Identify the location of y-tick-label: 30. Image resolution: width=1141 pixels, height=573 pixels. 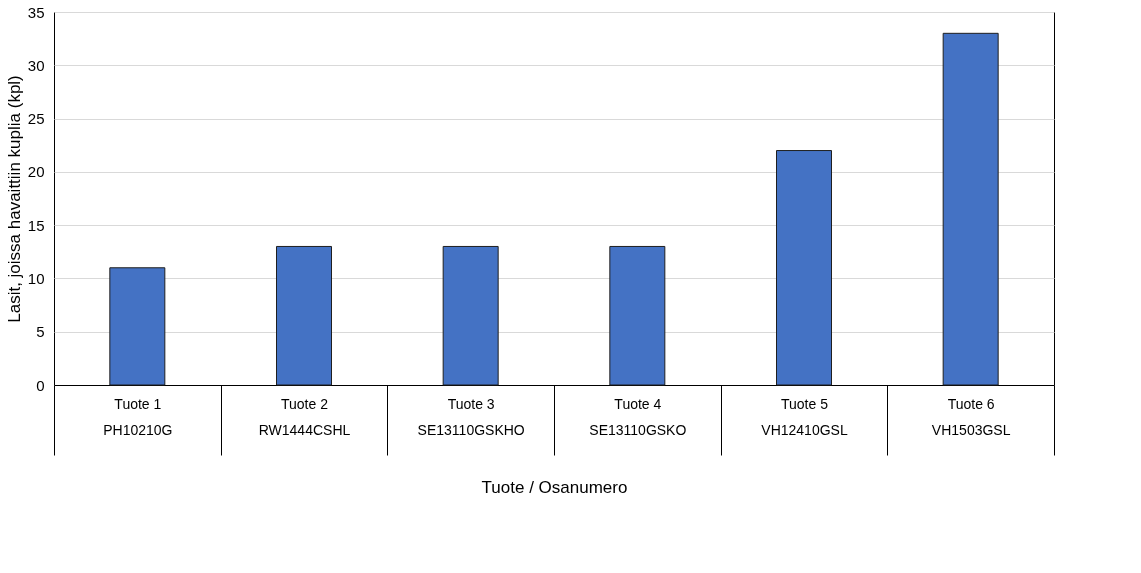
(36, 65).